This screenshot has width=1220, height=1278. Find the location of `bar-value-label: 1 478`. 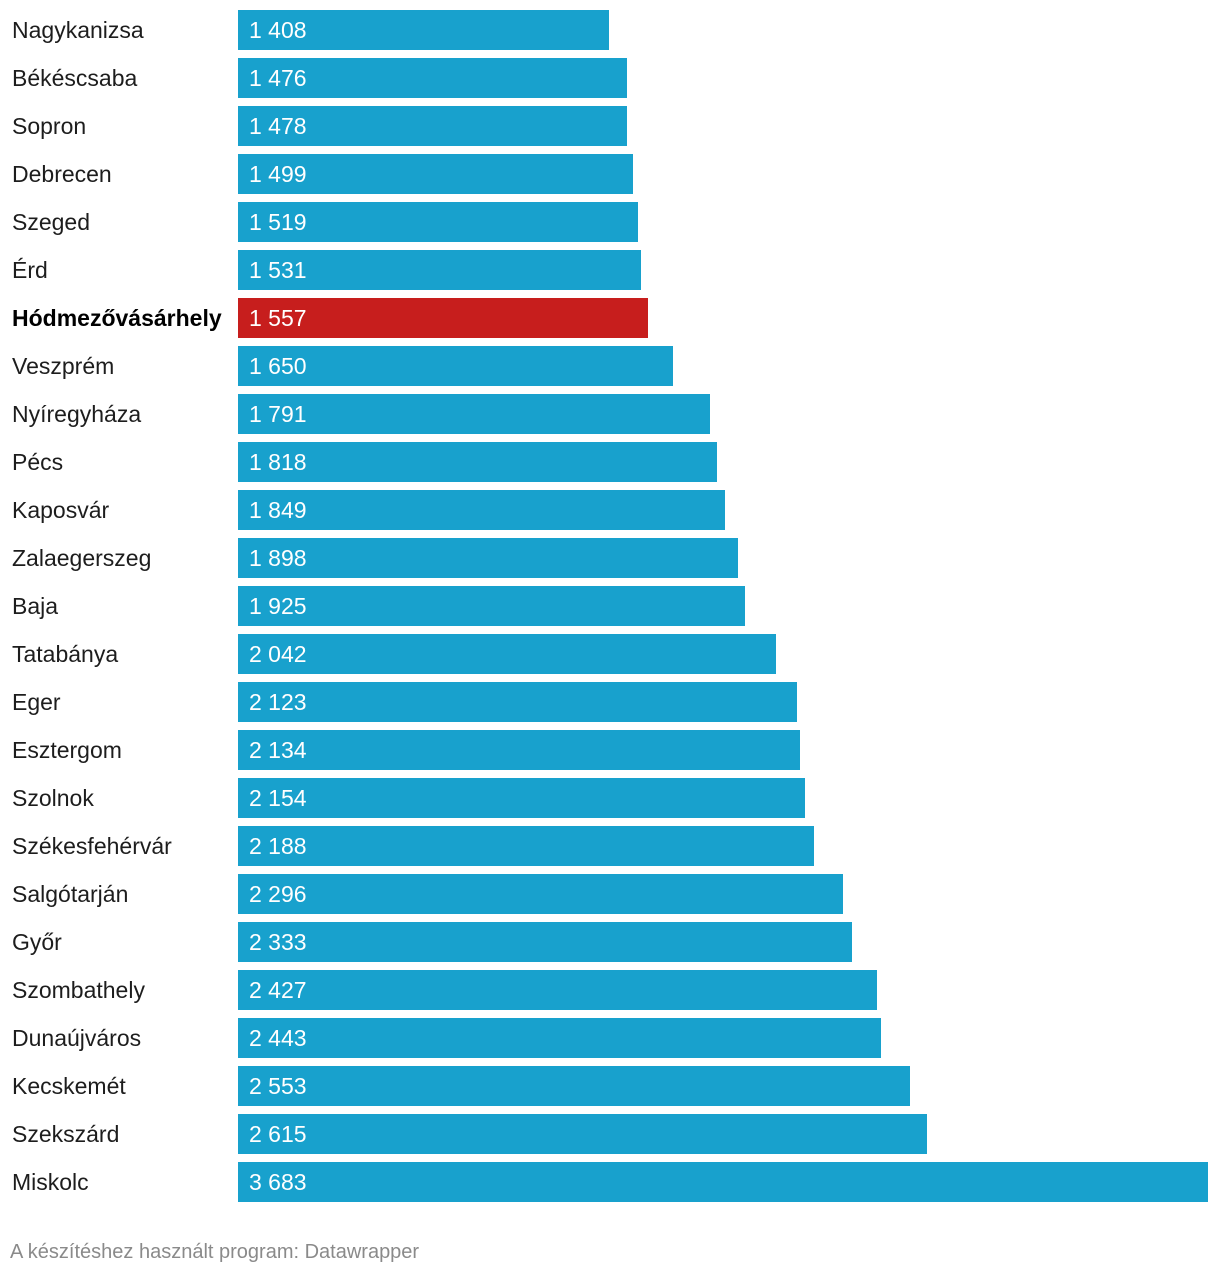

bar-value-label: 1 478 is located at coordinates (278, 126).